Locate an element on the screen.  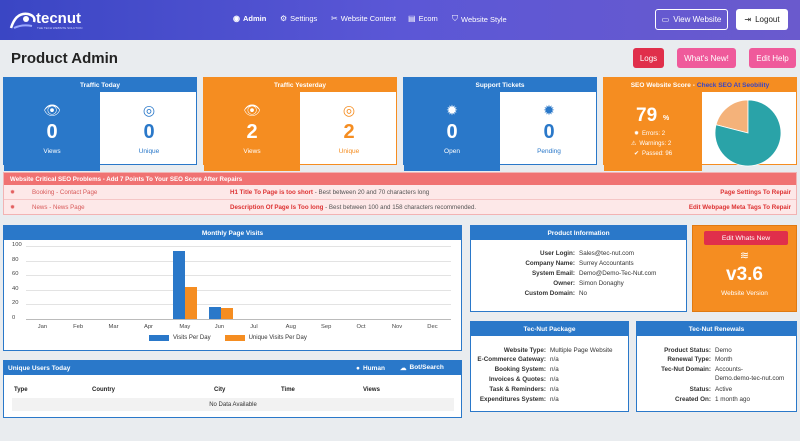
monitor-icon: ▭ is located at coordinates (665, 19).